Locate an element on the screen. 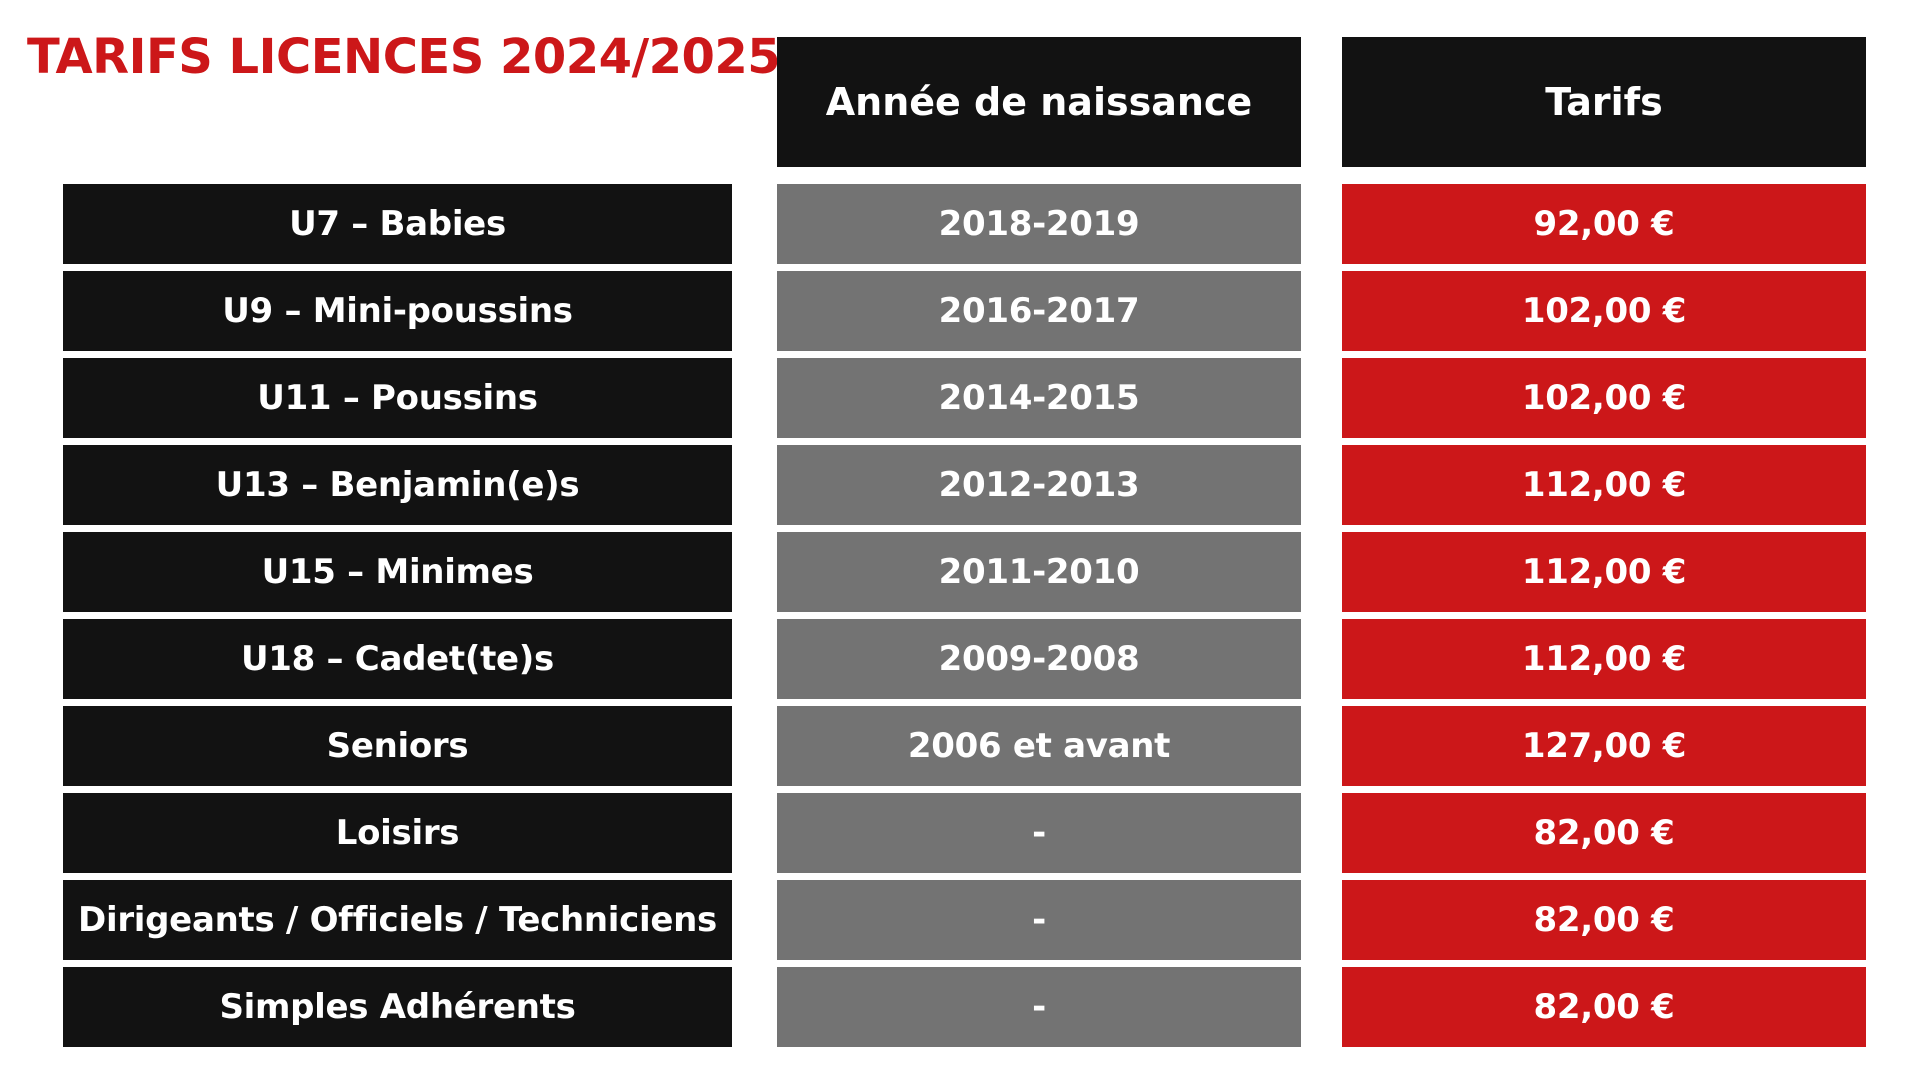 This screenshot has width=1920, height=1080. category-cell: U15 – Minimes is located at coordinates (397, 572).